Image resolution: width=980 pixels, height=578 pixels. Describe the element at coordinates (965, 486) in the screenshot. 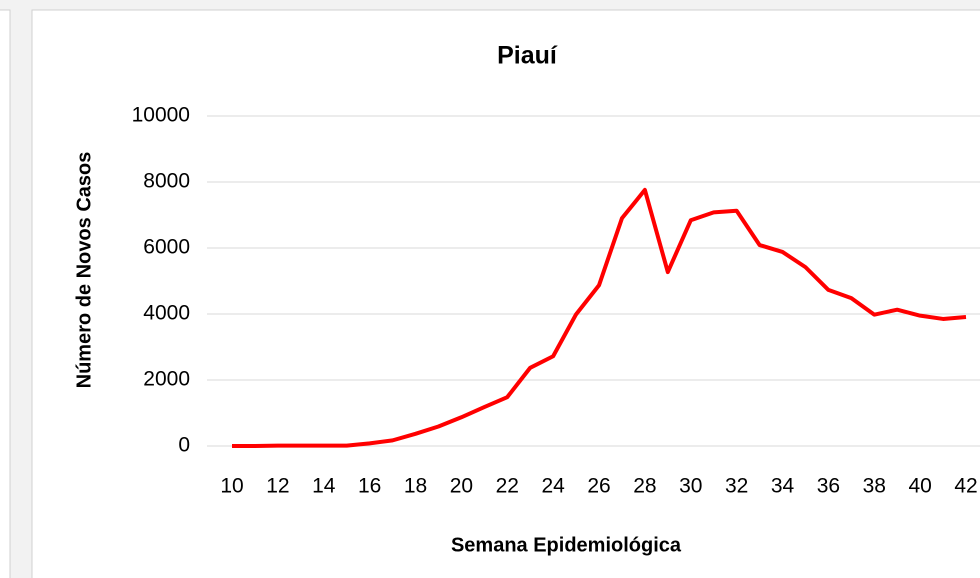

I see `x-tick-label: 42` at that location.